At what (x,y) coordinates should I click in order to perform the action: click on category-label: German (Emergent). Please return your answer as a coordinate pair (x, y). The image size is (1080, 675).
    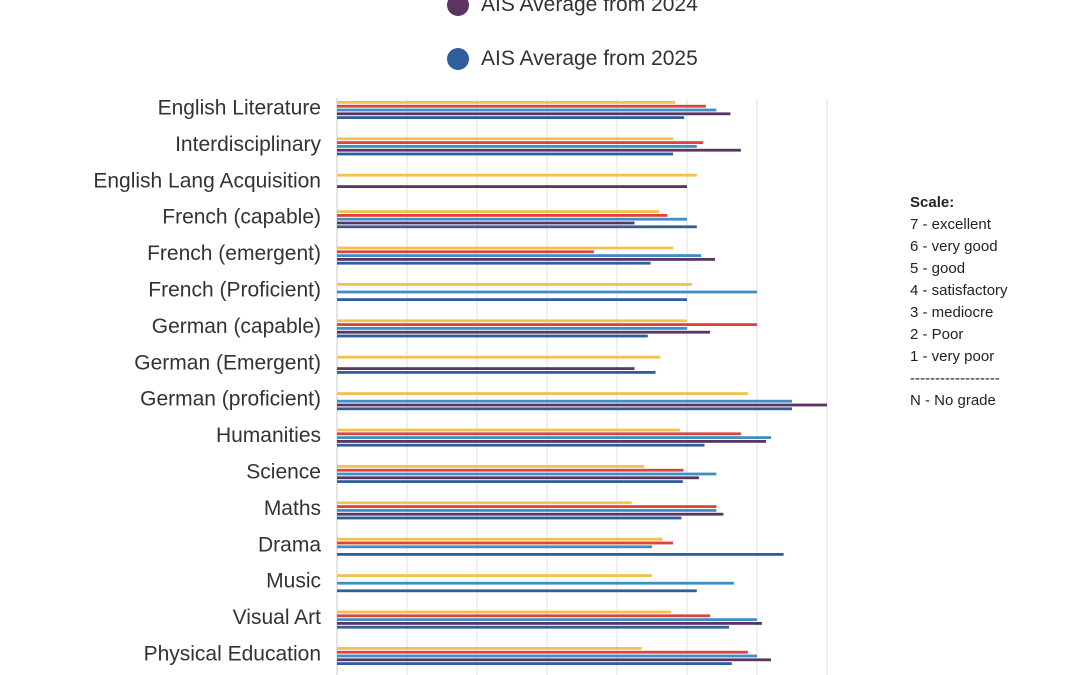
    Looking at the image, I should click on (227, 362).